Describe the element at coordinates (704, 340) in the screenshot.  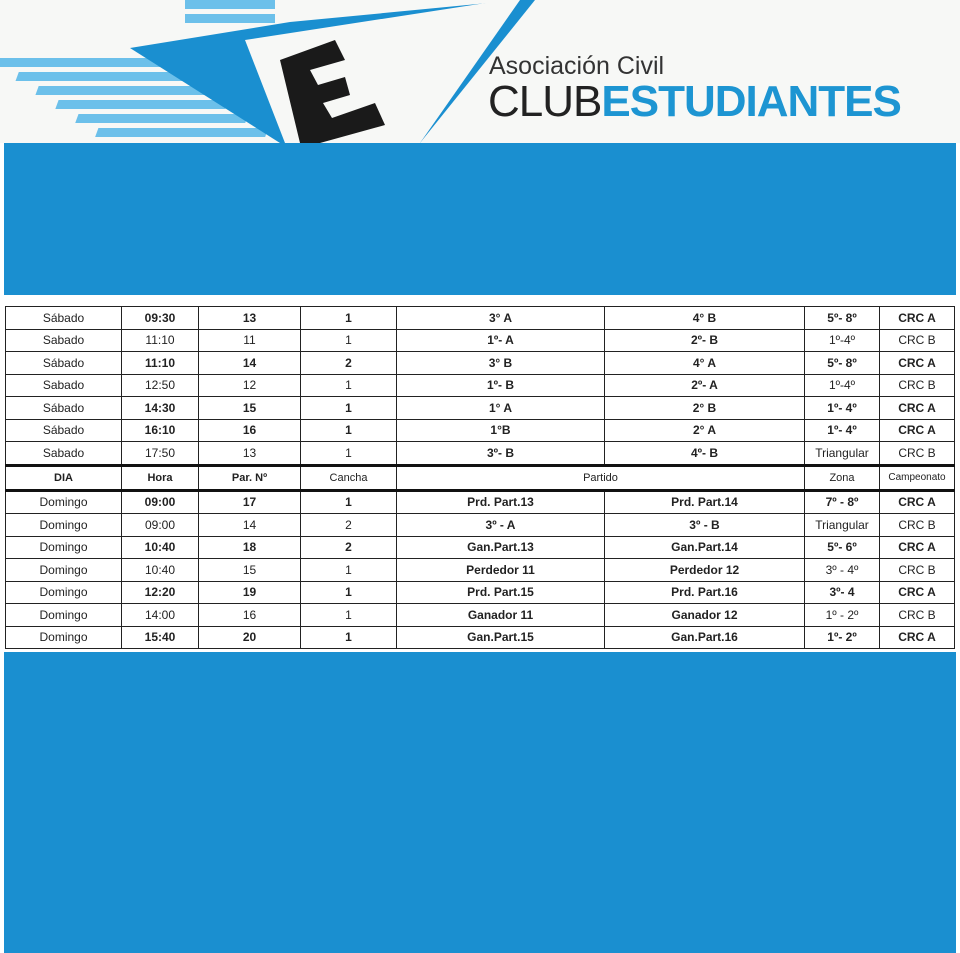
I see `cell-visit: 2º- B` at that location.